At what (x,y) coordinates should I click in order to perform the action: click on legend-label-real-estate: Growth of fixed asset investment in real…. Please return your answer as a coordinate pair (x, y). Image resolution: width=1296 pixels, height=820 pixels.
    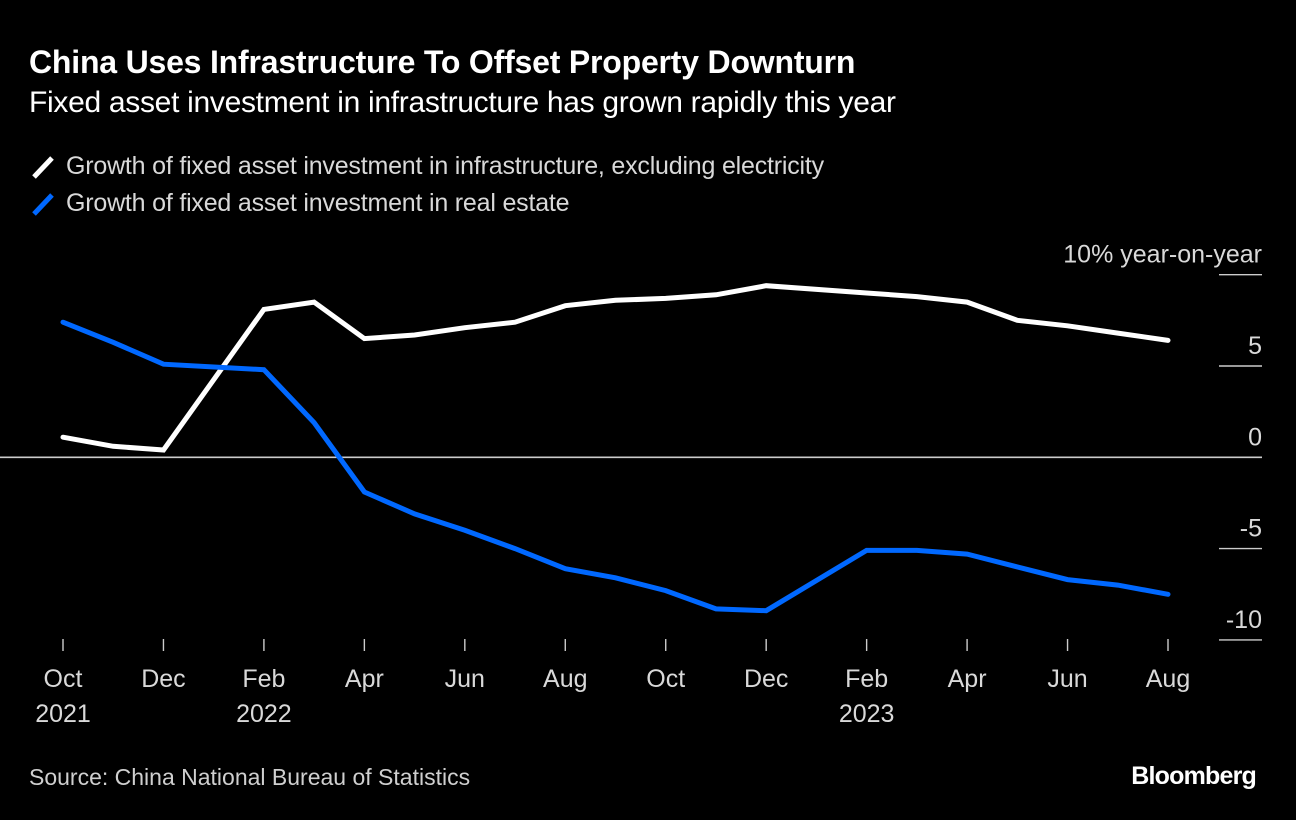
    Looking at the image, I should click on (318, 203).